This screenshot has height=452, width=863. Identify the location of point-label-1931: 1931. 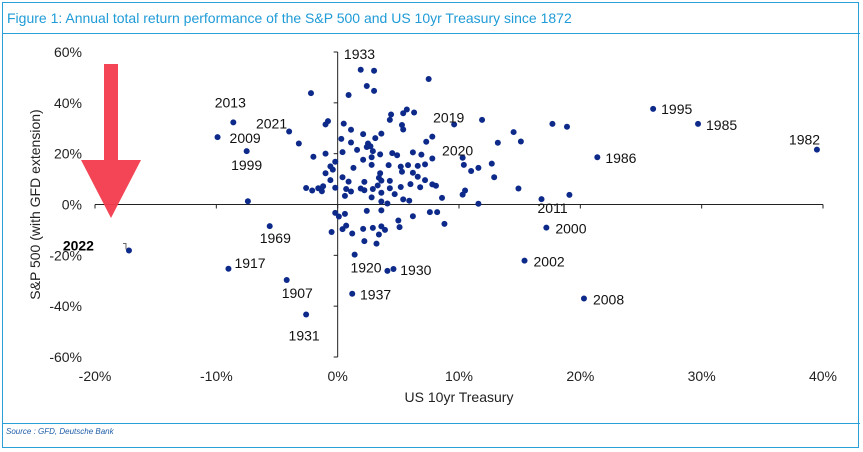
(304, 336).